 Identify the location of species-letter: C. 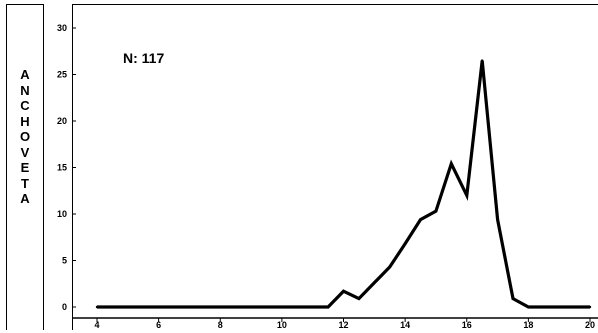
(25, 105).